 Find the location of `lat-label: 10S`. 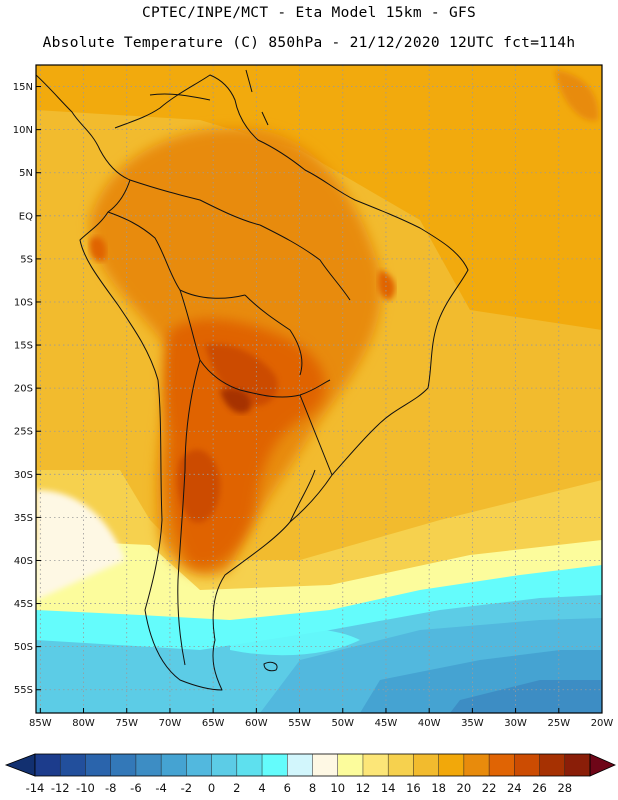

lat-label: 10S is located at coordinates (23, 302).